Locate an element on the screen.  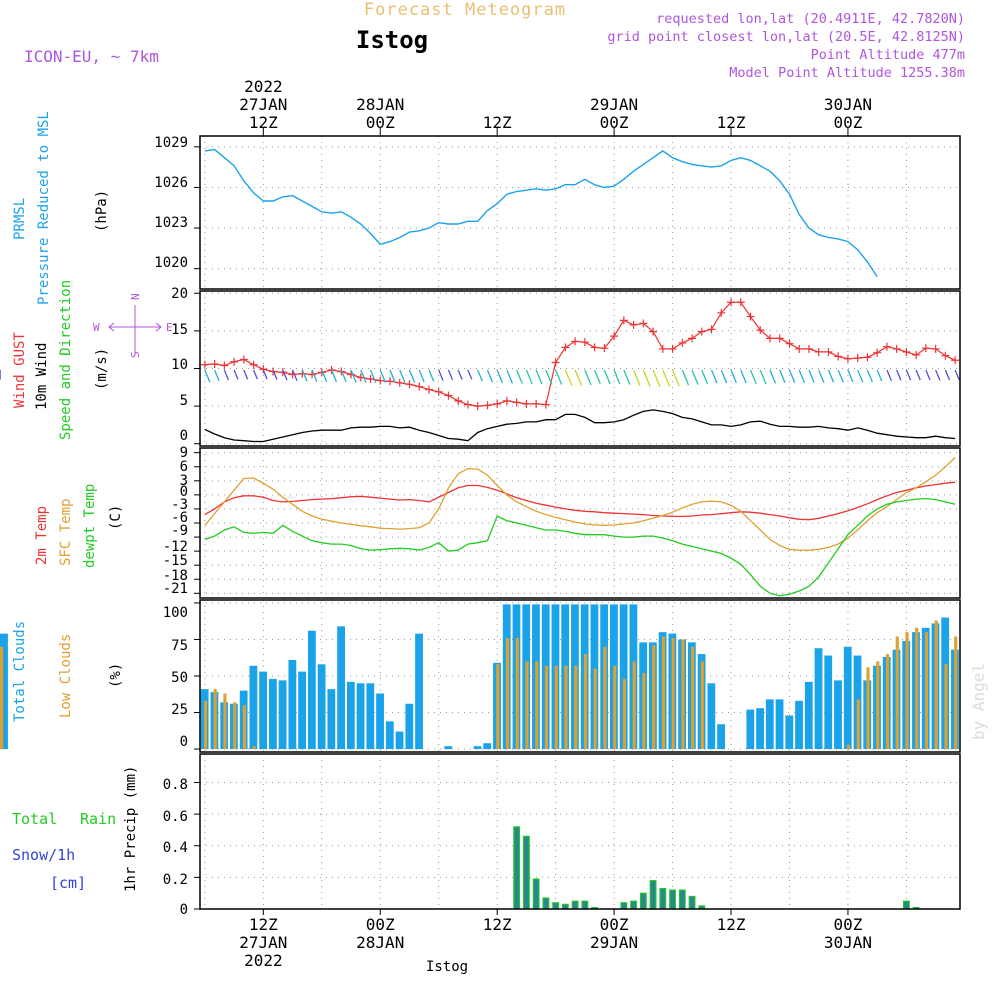
hpa-unit-label: (hPa) is located at coordinates (102, 211).